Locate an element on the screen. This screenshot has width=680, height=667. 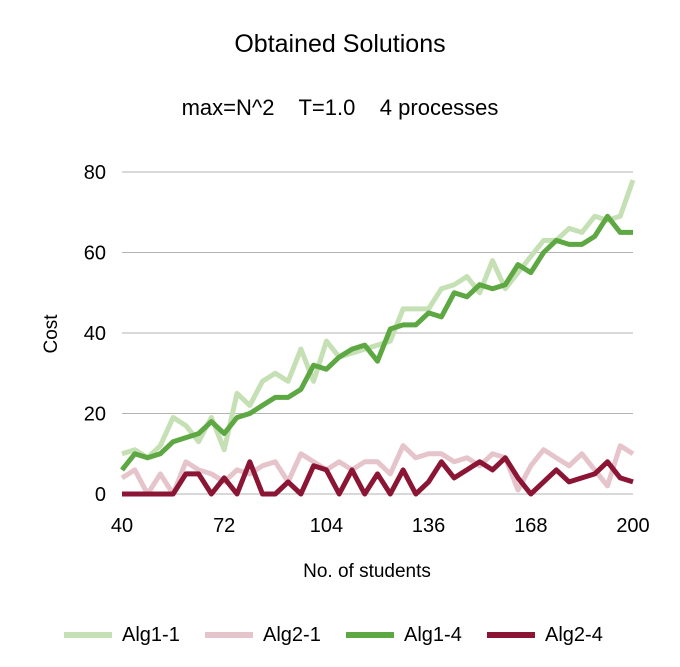
legend-label: Alg2-1 is located at coordinates (292, 634).